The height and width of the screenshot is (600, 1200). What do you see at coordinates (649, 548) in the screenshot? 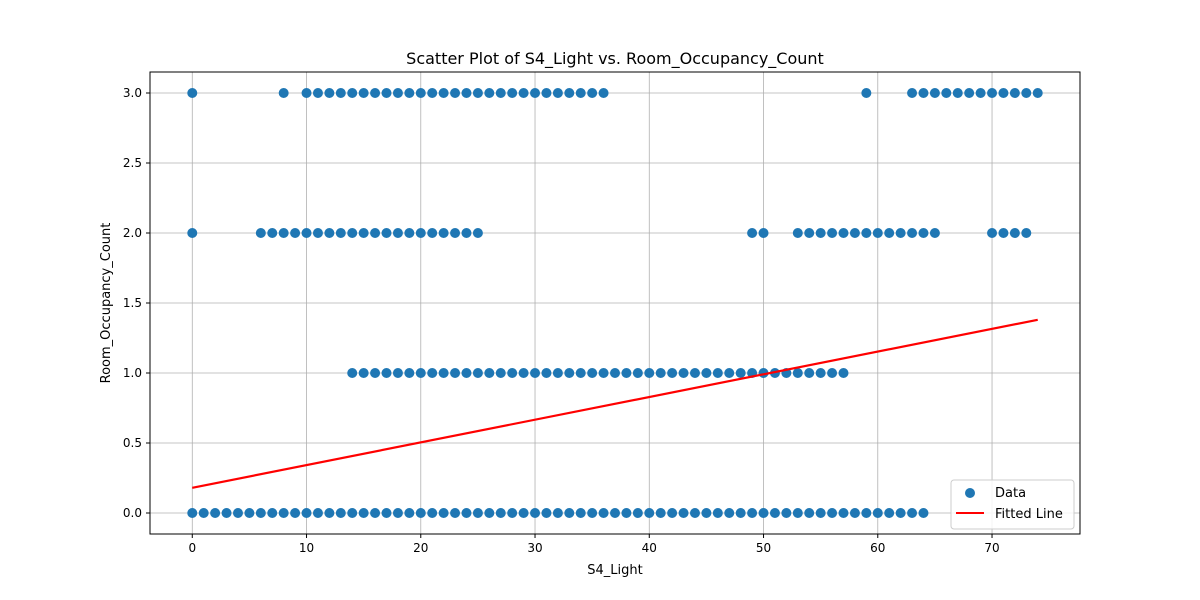
I see `x-tick-label: 40` at bounding box center [649, 548].